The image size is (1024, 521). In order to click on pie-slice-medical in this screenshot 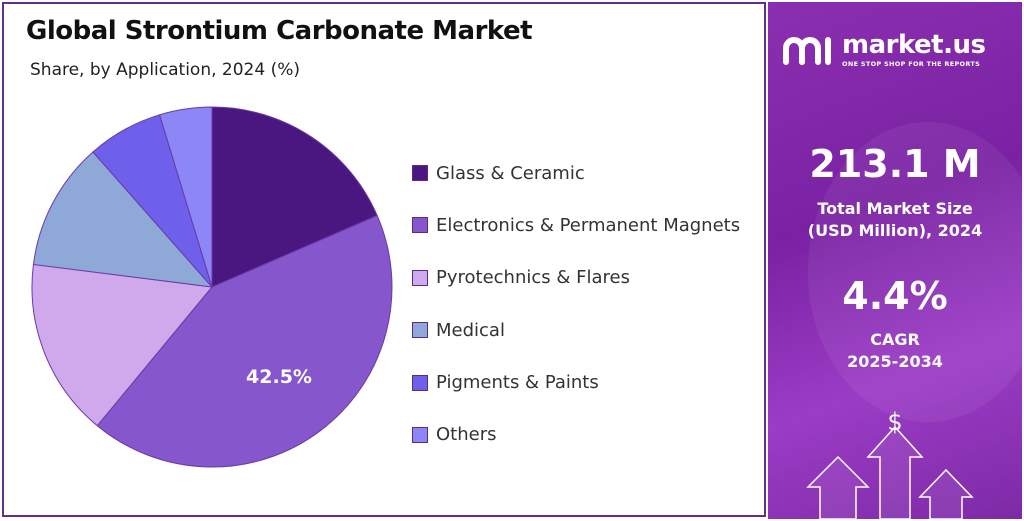, I will do `click(123, 219)`.